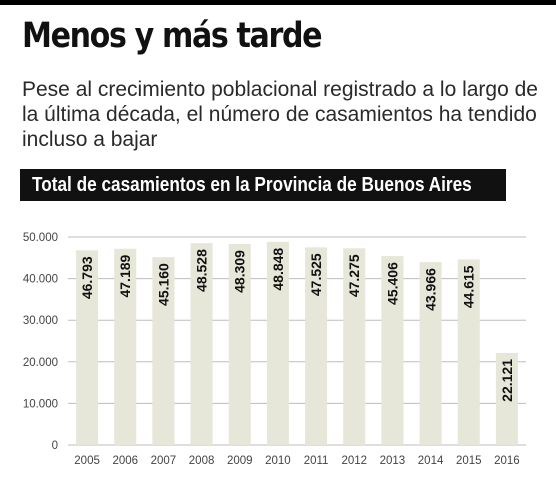 This screenshot has height=479, width=556. What do you see at coordinates (278, 269) in the screenshot?
I see `bar-value-label: 48.848` at bounding box center [278, 269].